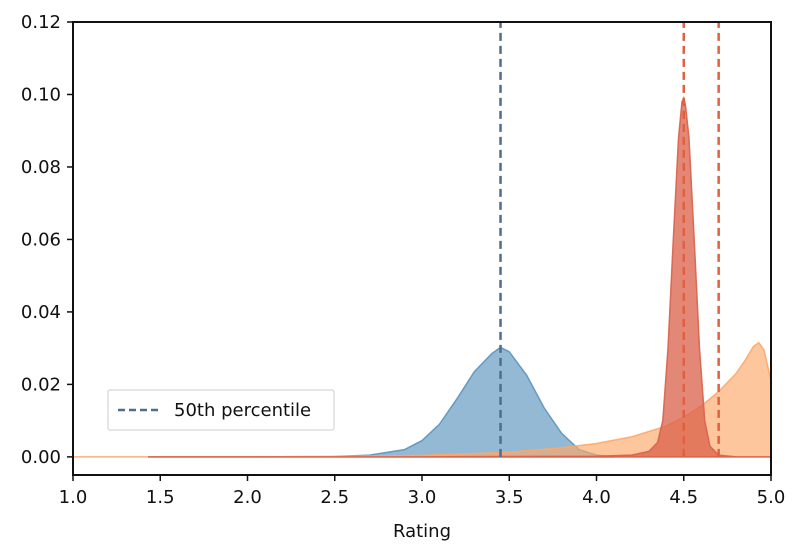 This screenshot has height=557, width=800. Describe the element at coordinates (41, 94) in the screenshot. I see `y-tick-label: 0.10` at that location.